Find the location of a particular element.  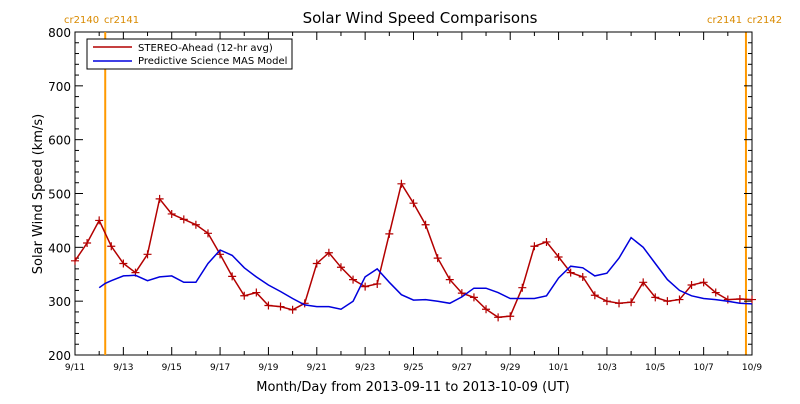

y-axis-label: Solar Wind Speed (km/s) is located at coordinates (38, 194).